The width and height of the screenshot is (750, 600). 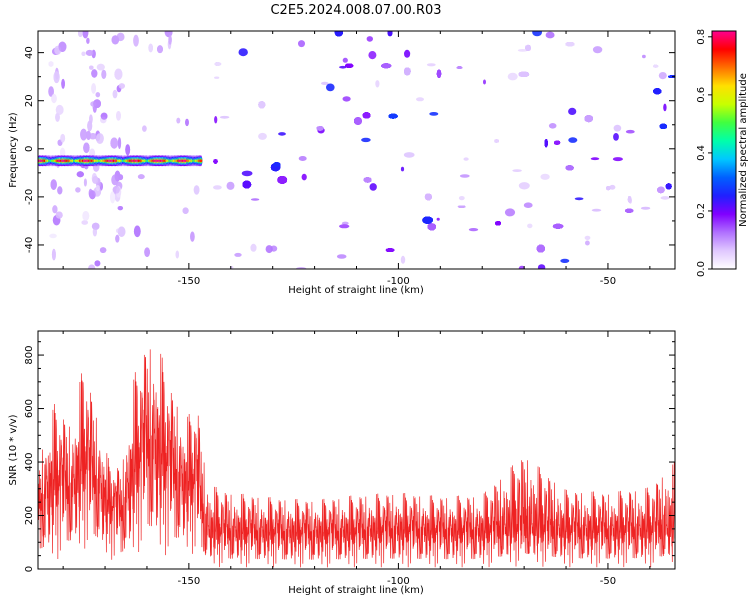 I want to click on colorbar-frame, so click(x=724, y=150).